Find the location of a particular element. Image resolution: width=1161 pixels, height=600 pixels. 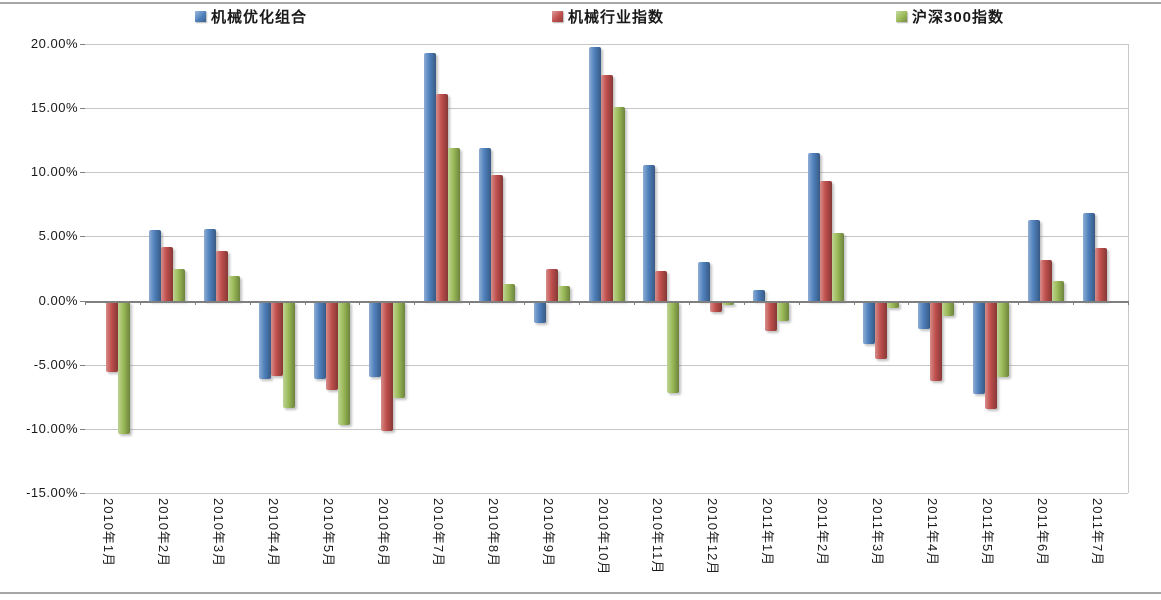

x-tick-label: 2010年5月 is located at coordinates (329, 533).